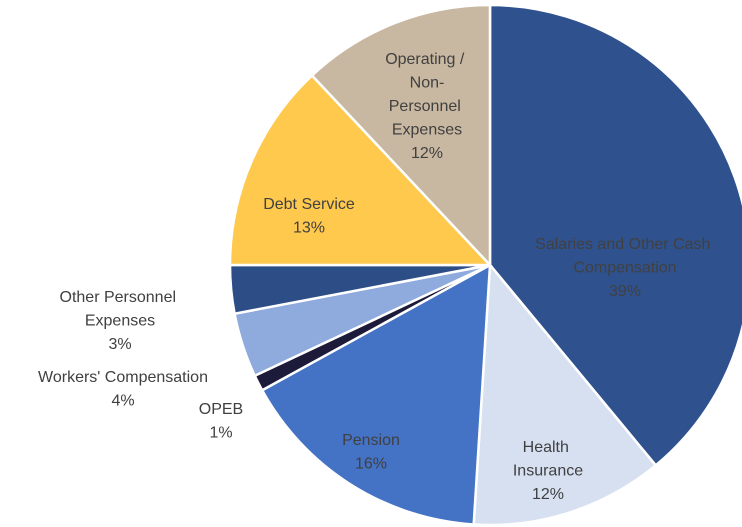  I want to click on slice-label: Health Insurance, so click(548, 459).